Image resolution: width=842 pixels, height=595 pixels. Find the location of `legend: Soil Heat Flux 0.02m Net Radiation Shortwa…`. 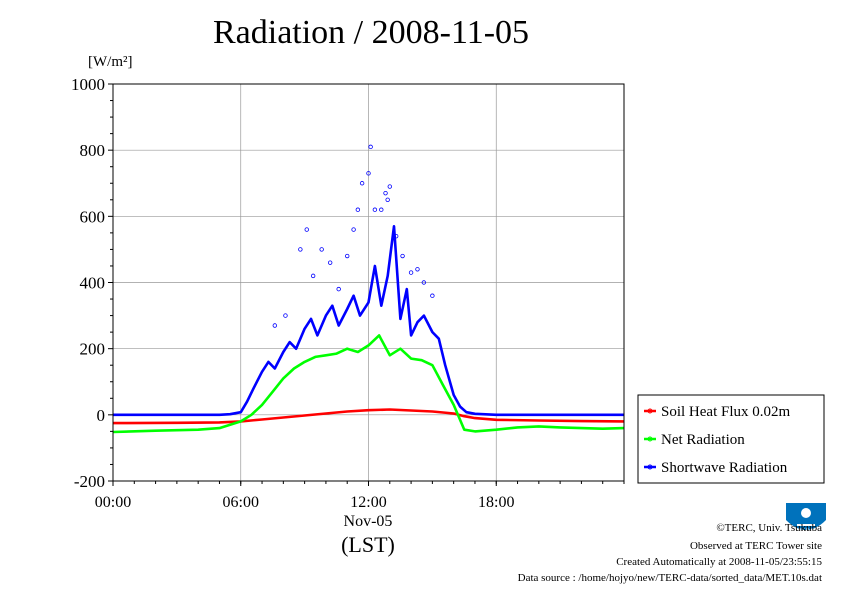

legend: Soil Heat Flux 0.02m Net Radiation Shortwa… is located at coordinates (731, 439).